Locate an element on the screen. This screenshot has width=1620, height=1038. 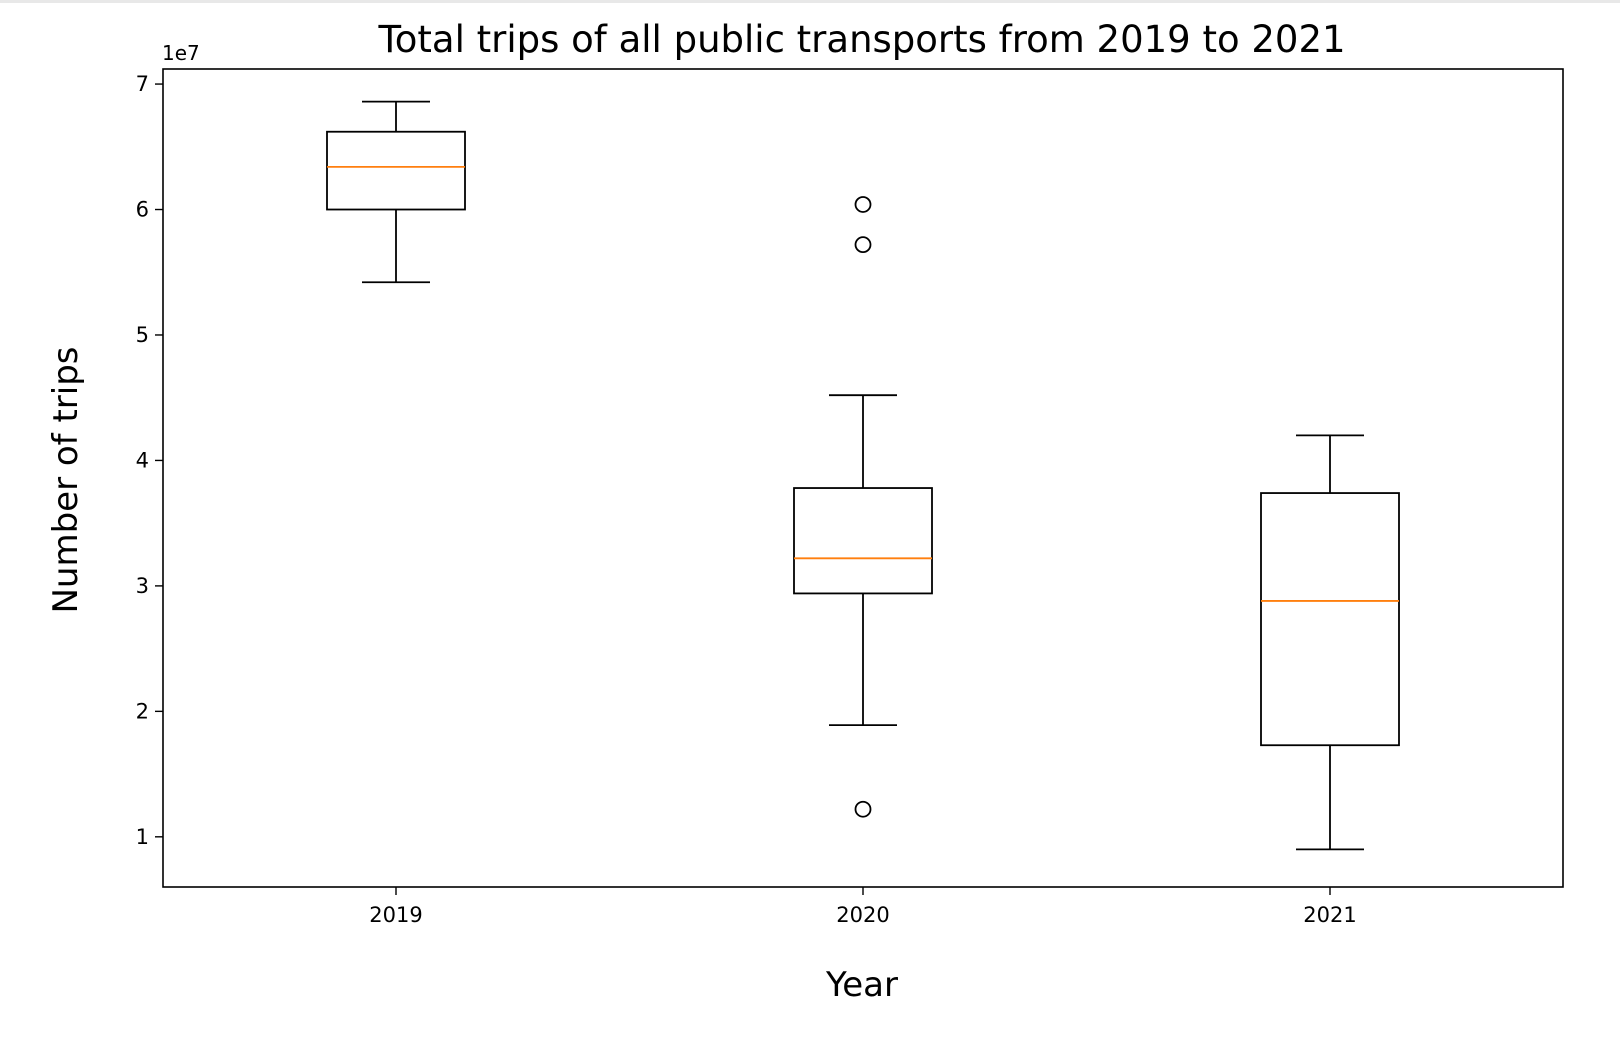
y-tick-label: 1 is located at coordinates (142, 837).